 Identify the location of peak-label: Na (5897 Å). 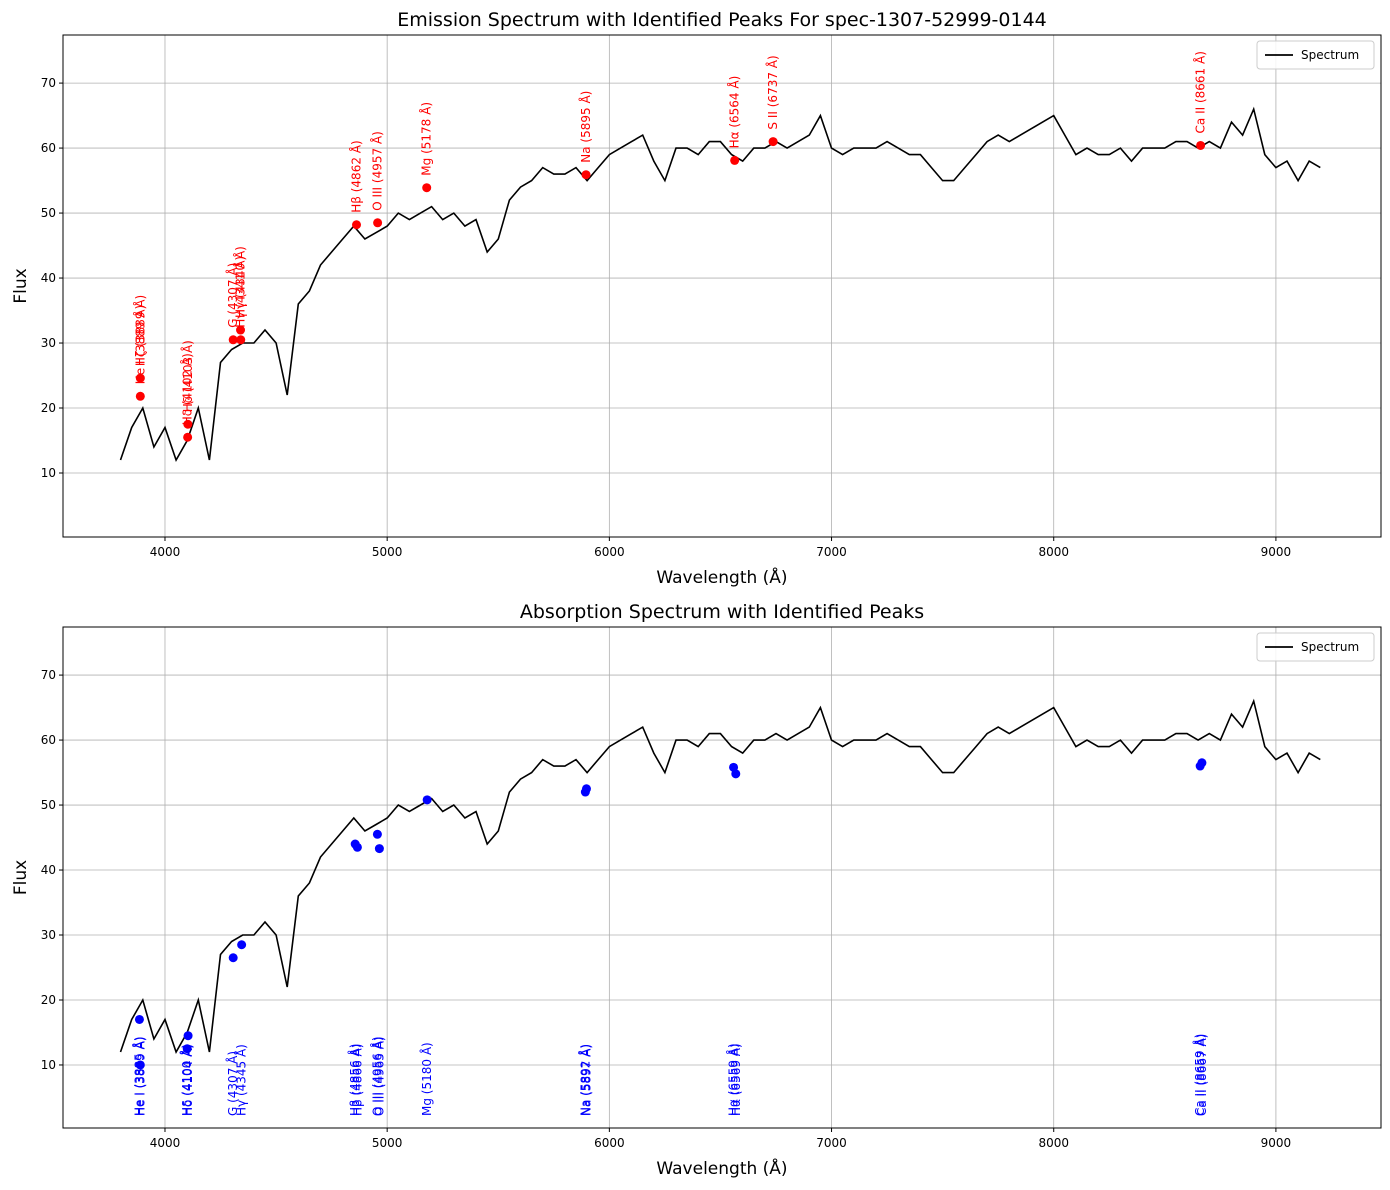
(585, 1080).